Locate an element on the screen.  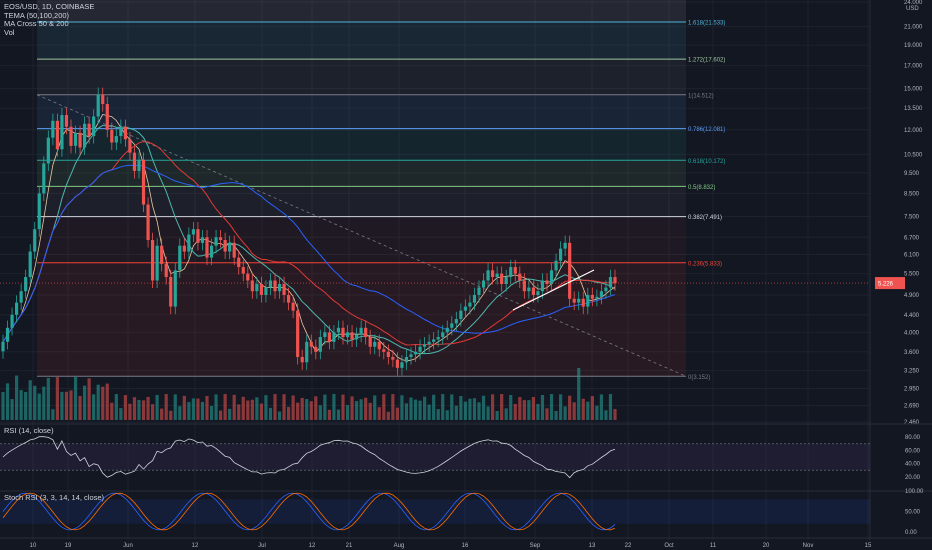
fib-zone-top is located at coordinates (361, 11).